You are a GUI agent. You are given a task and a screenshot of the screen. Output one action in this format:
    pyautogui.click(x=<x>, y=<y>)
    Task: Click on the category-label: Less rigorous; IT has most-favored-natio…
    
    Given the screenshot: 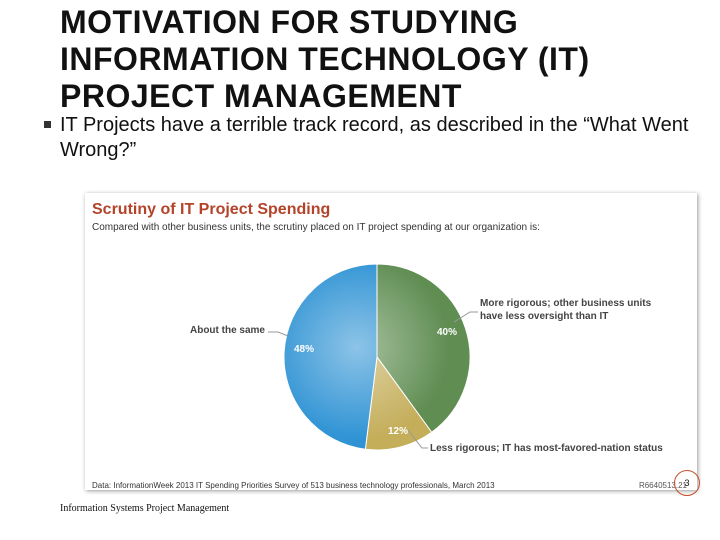 What is the action you would take?
    pyautogui.click(x=546, y=448)
    